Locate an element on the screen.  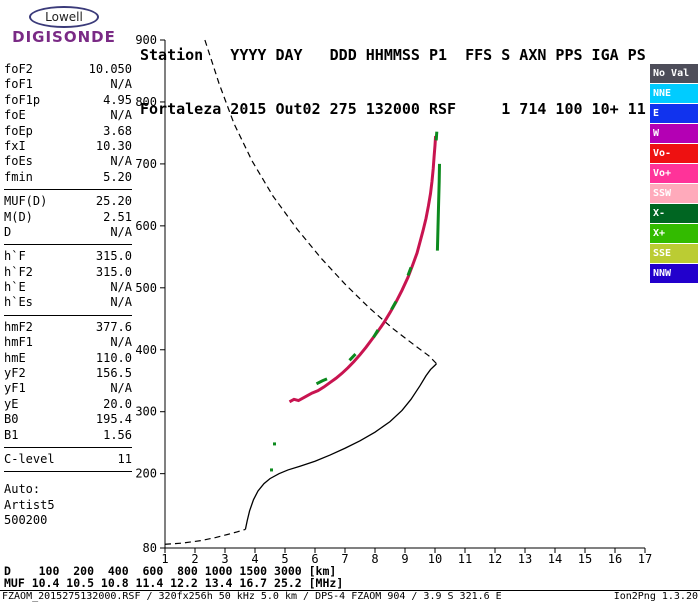
param-value: 11 is located at coordinates (124, 458).